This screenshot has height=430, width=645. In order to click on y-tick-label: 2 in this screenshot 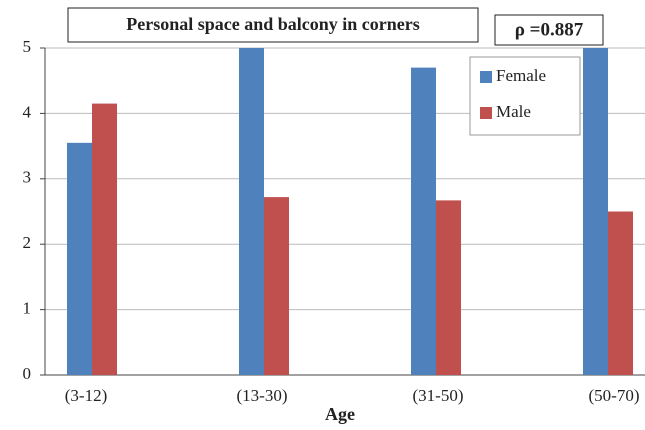, I will do `click(27, 242)`.